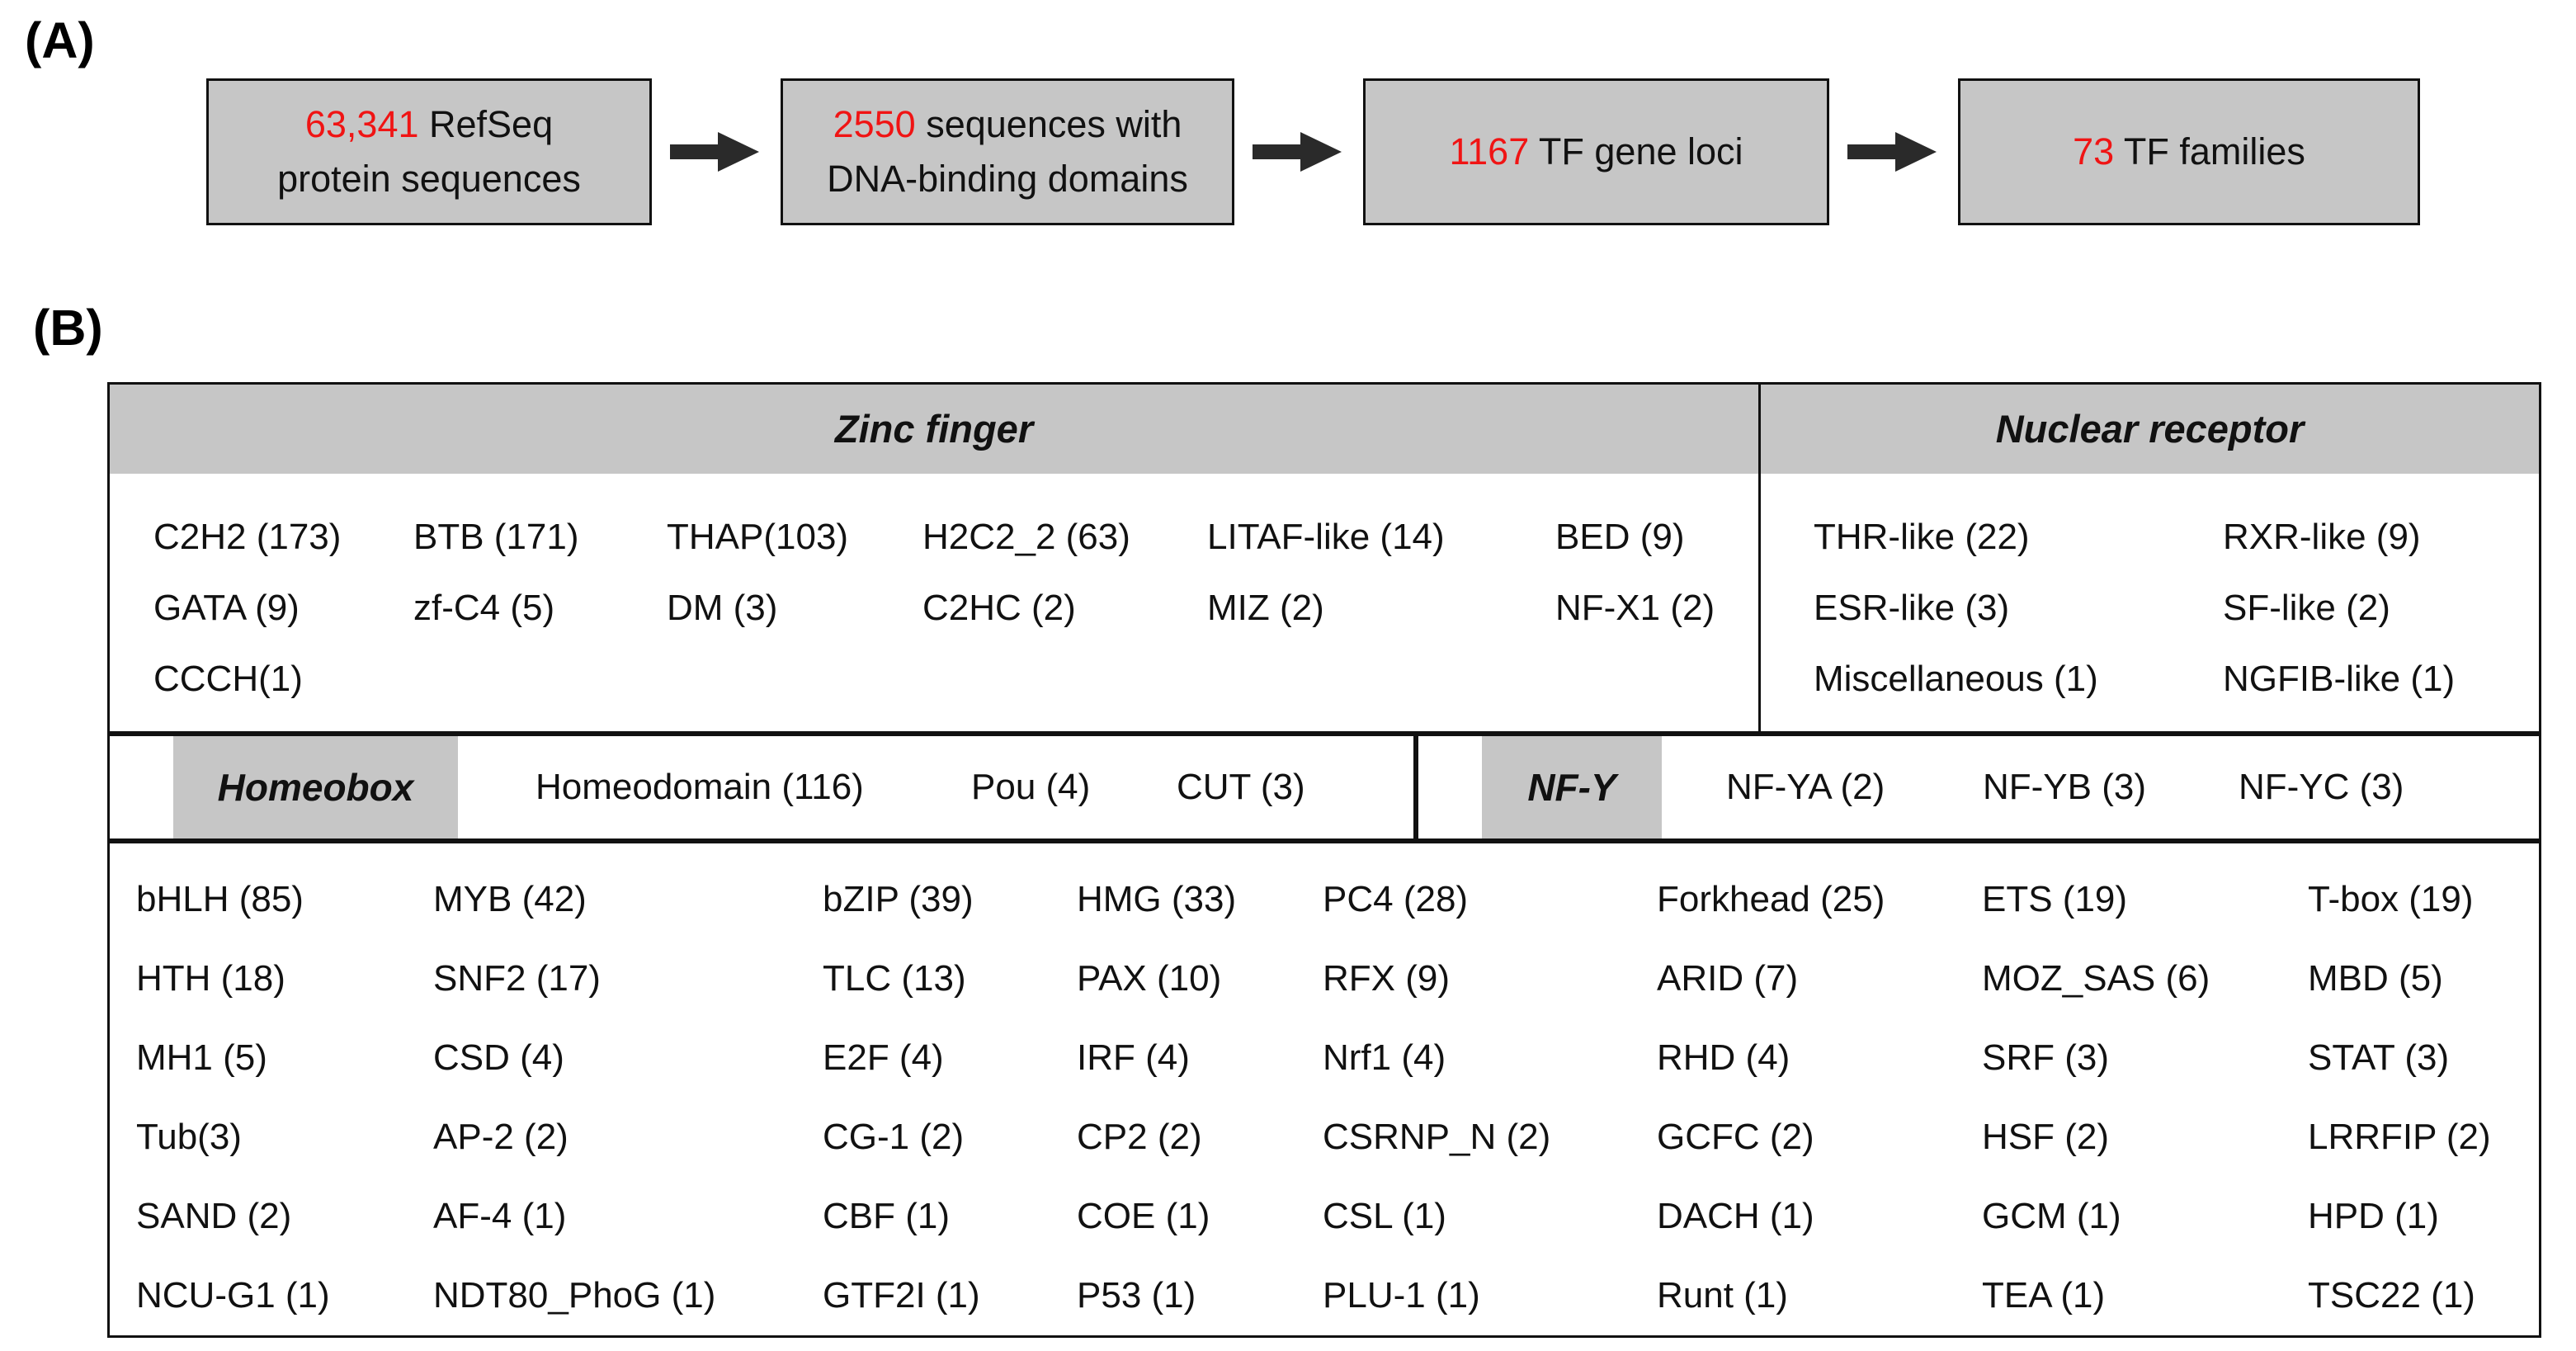 The image size is (2576, 1351). Describe the element at coordinates (935, 429) in the screenshot. I see `zinc-finger-header: Zinc finger` at that location.